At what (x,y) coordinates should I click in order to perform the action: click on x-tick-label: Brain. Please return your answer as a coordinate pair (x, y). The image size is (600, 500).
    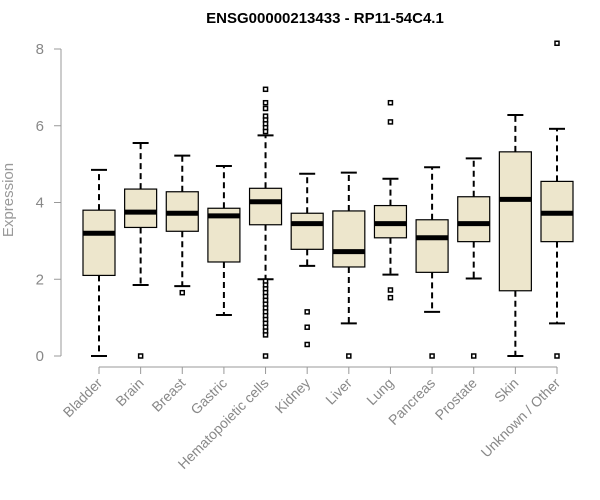
    Looking at the image, I should click on (129, 392).